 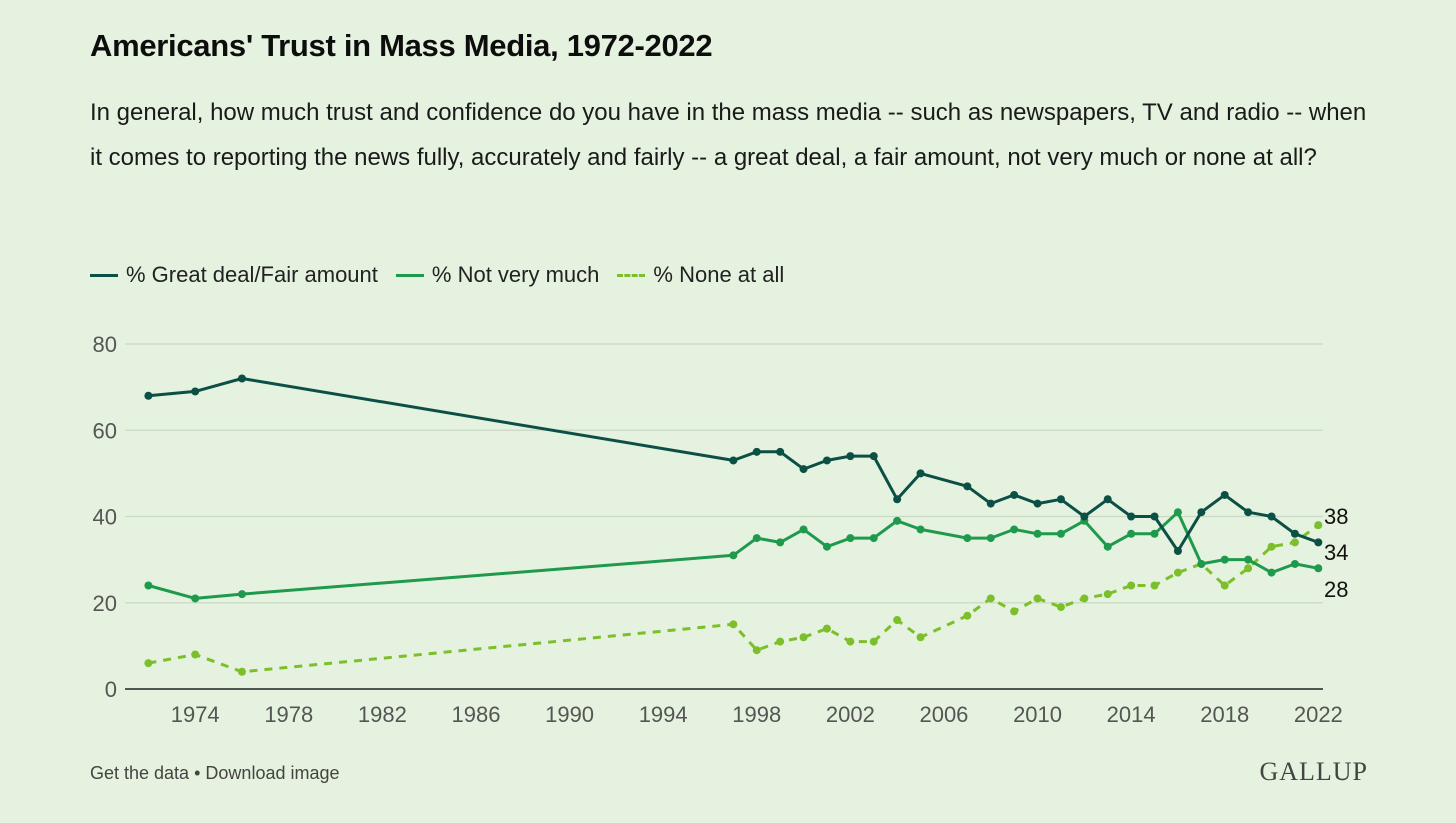 What do you see at coordinates (105, 517) in the screenshot?
I see `y-axis-ticks: 0 20 40 60 80` at bounding box center [105, 517].